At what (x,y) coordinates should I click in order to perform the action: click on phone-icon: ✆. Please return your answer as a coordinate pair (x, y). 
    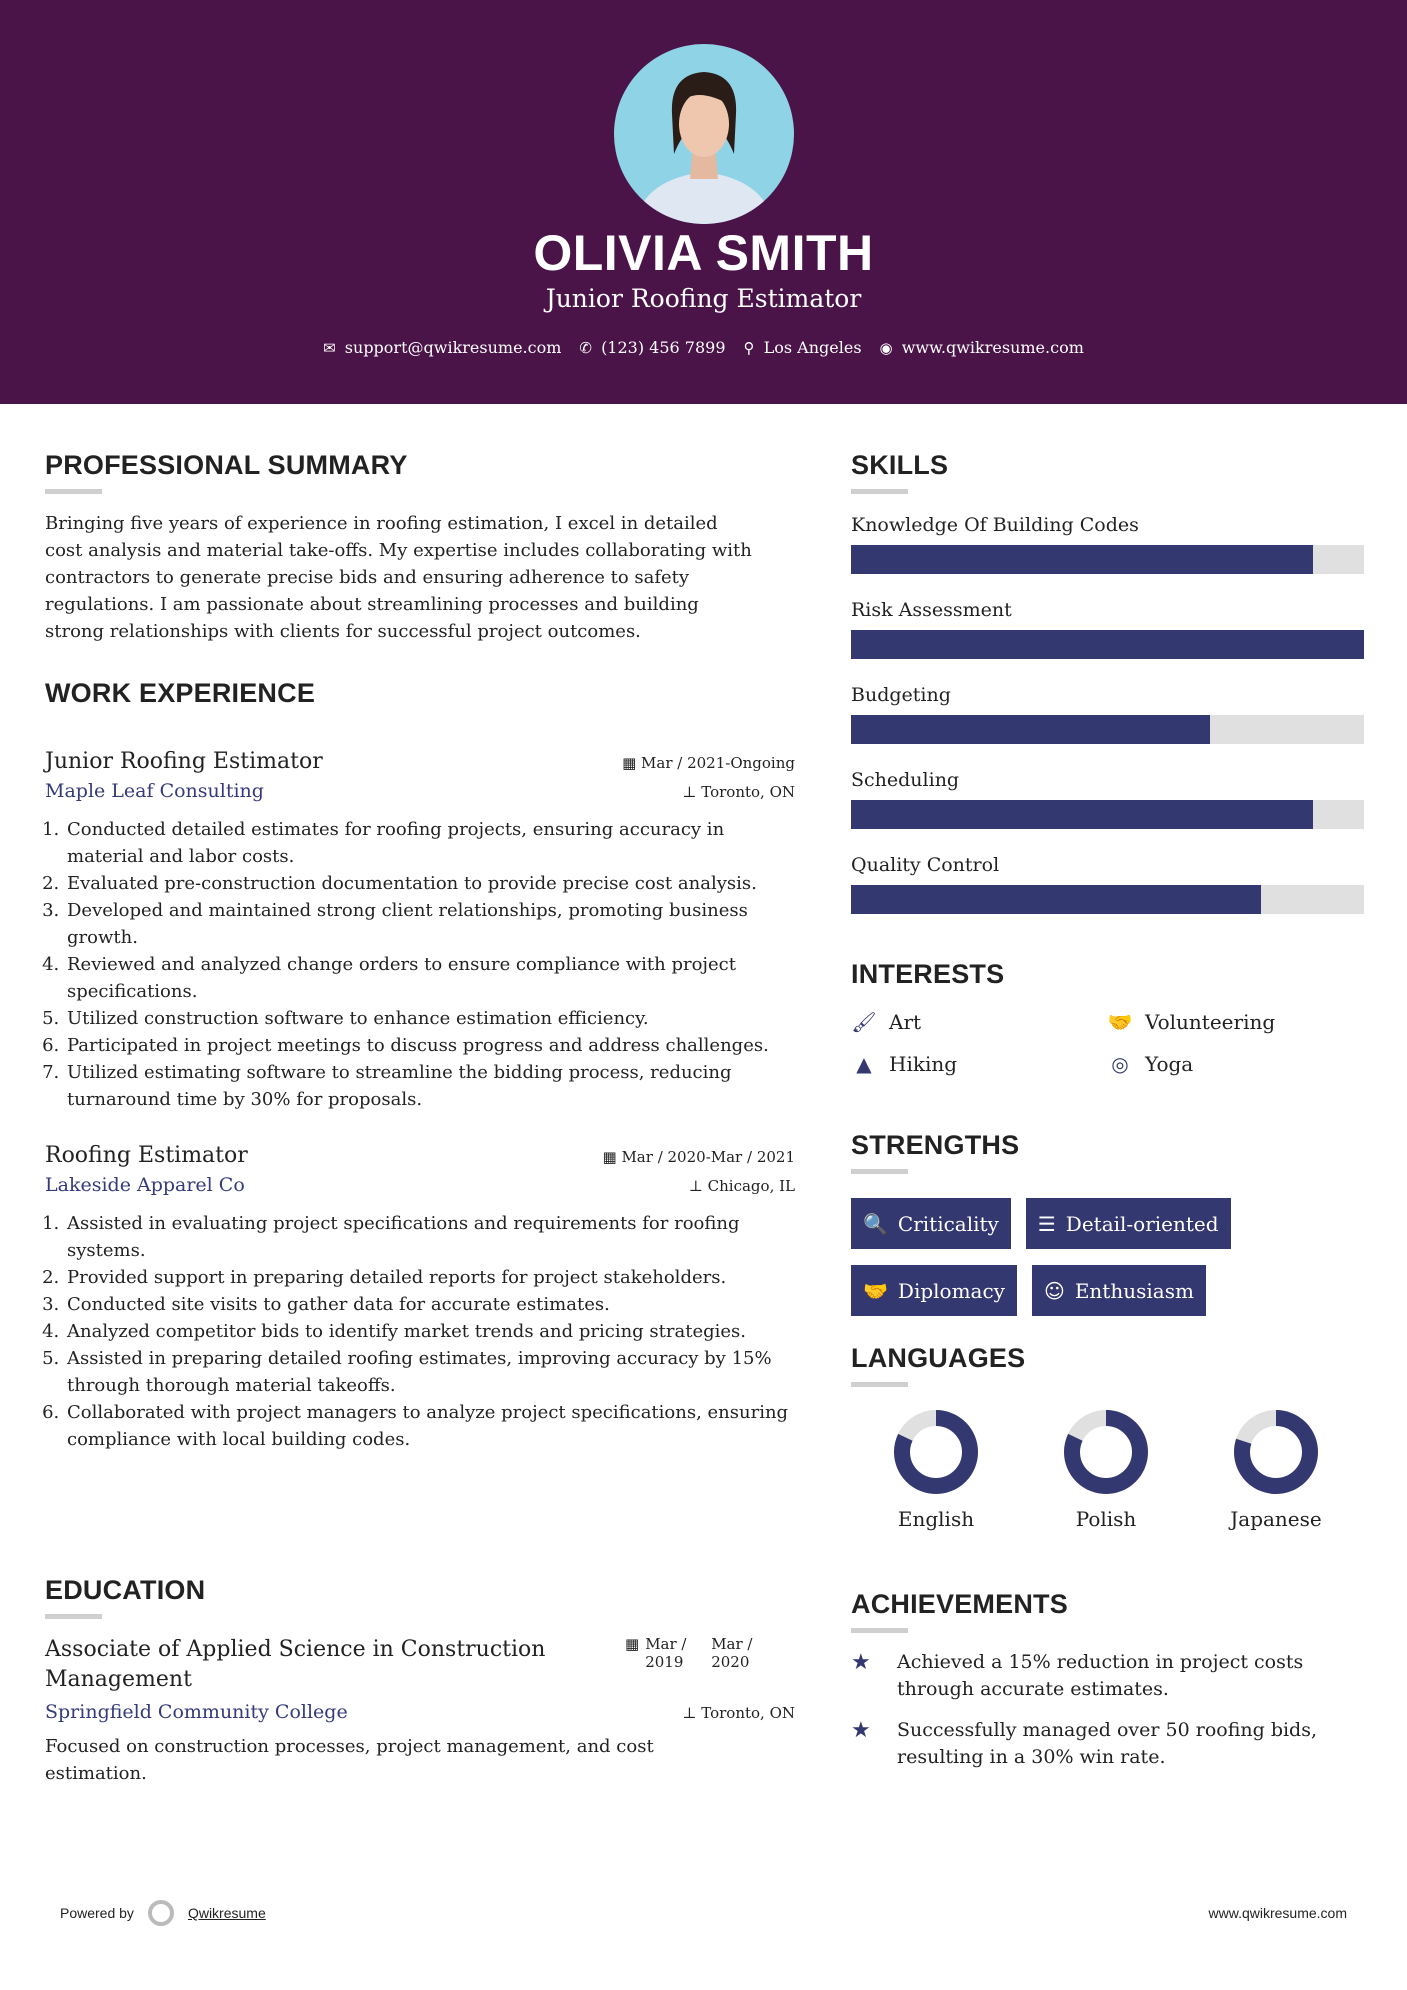
    Looking at the image, I should click on (585, 348).